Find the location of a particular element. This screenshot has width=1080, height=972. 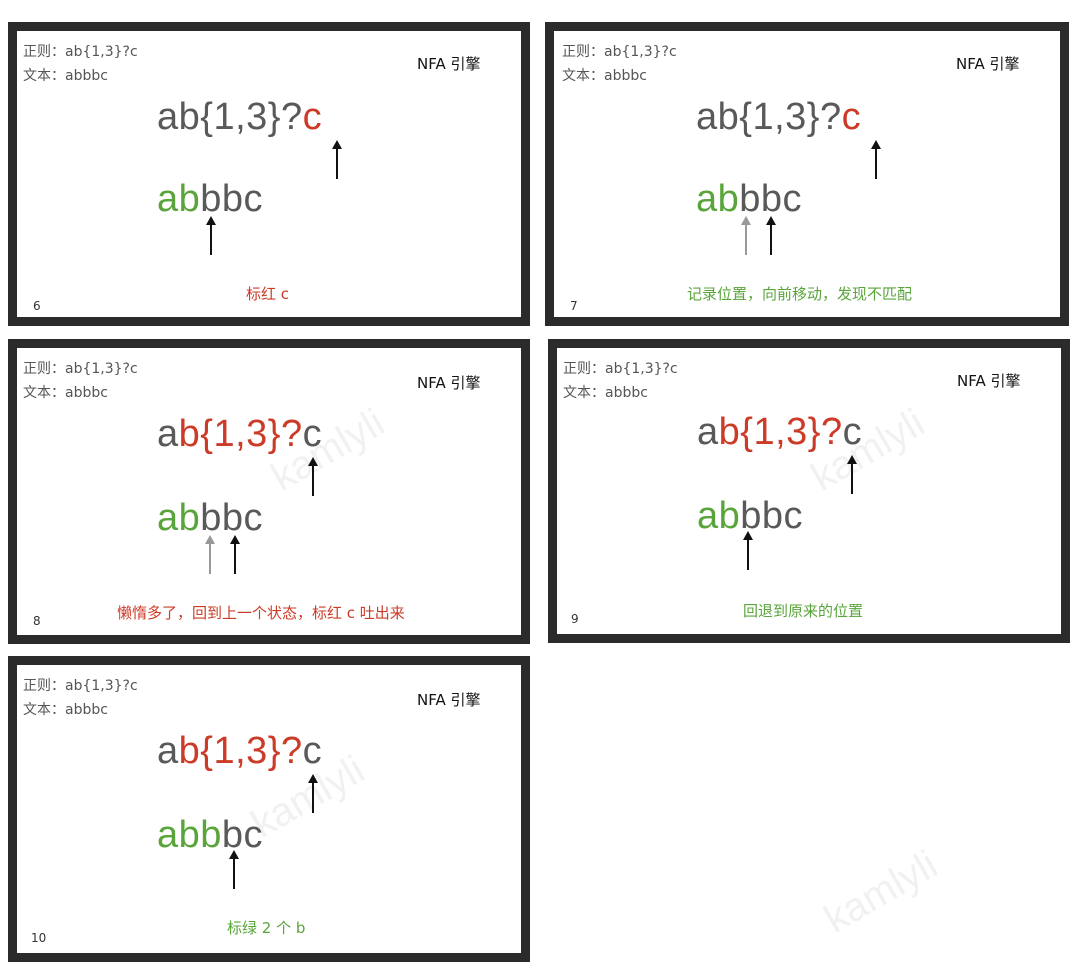

slide-number: 8 is located at coordinates (37, 621).